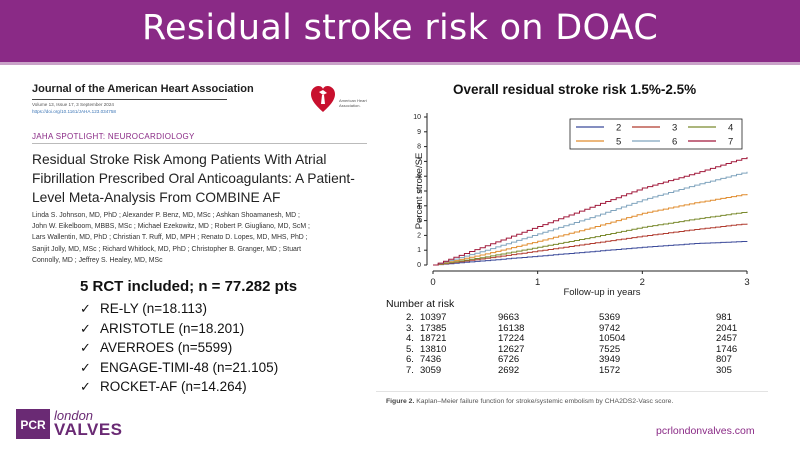 The image size is (800, 450). Describe the element at coordinates (74, 111) in the screenshot. I see `journal-doi: https://doi.org/10.1161/JAHA.123.034758` at that location.